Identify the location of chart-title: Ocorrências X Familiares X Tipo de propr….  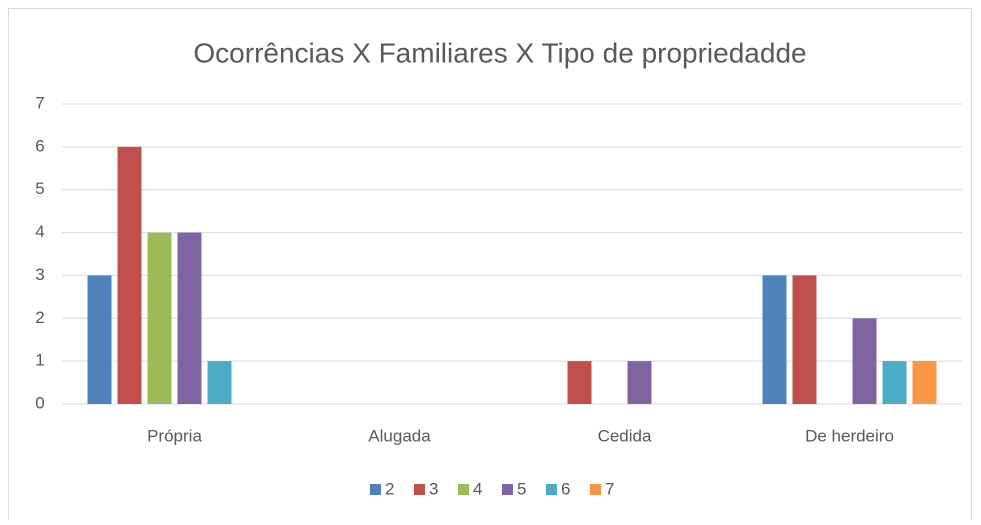
(499, 52).